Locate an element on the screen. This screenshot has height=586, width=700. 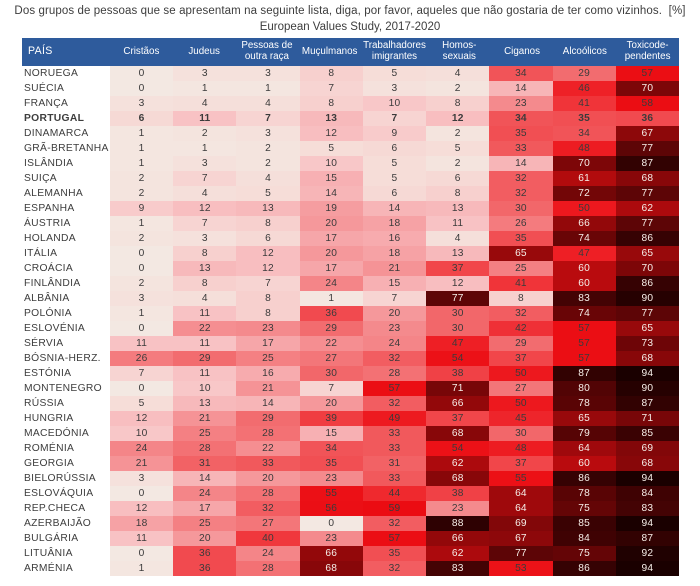
value-cell-eslovaquia-ciganos: 64 is located at coordinates (521, 493).